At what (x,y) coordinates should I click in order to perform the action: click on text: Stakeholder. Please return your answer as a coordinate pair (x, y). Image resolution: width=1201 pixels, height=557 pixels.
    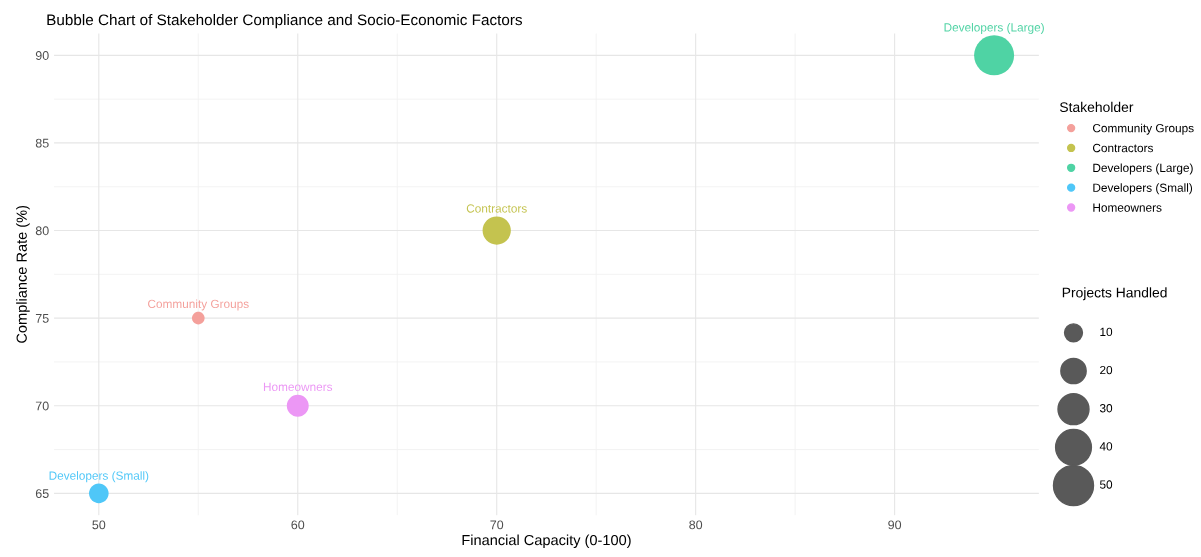
    Looking at the image, I should click on (1096, 107).